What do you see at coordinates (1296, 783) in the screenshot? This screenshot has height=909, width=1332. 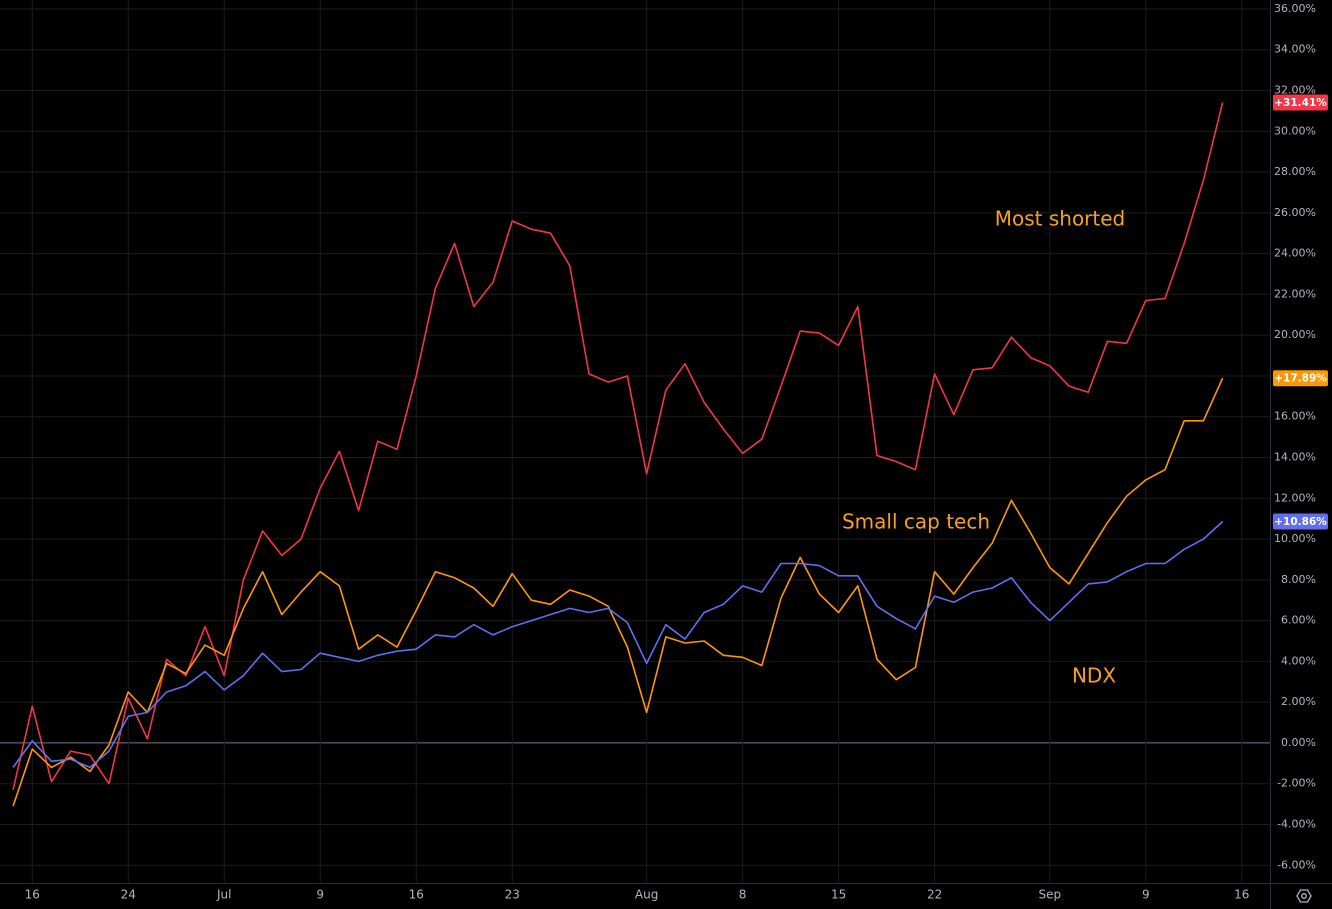 I see `y-tick-label: -2.00%` at bounding box center [1296, 783].